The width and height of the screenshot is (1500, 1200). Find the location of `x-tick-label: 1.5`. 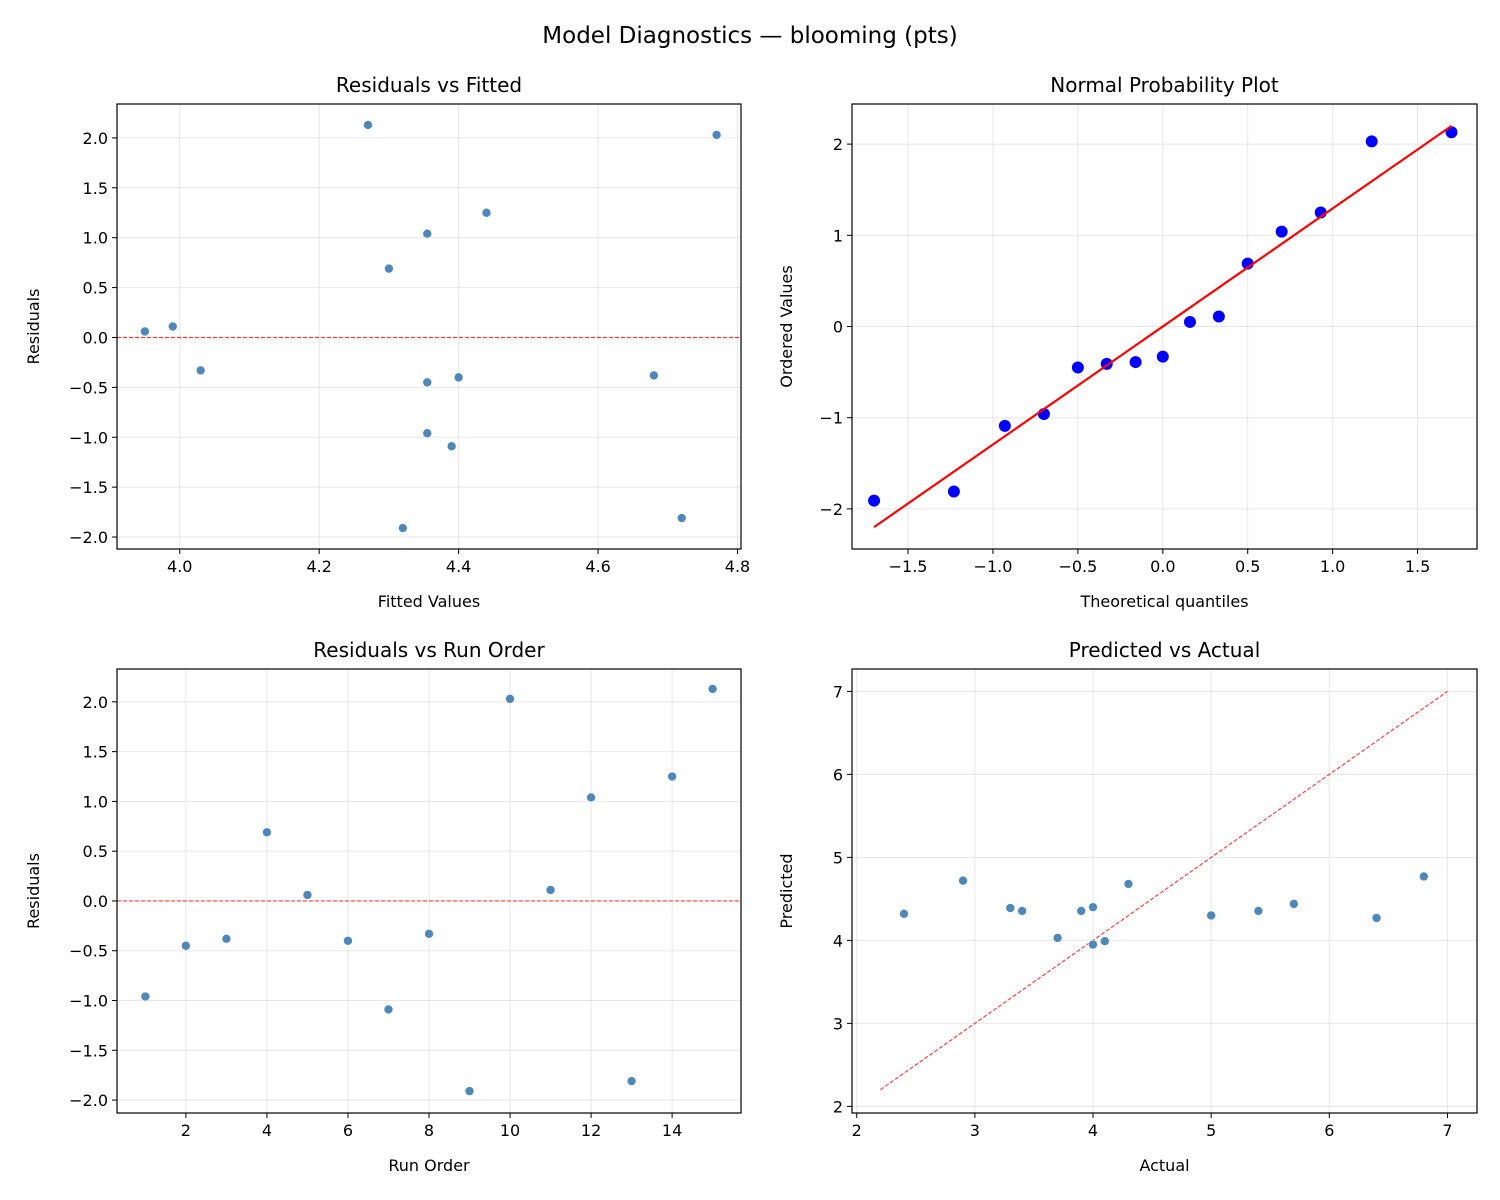

x-tick-label: 1.5 is located at coordinates (1417, 566).